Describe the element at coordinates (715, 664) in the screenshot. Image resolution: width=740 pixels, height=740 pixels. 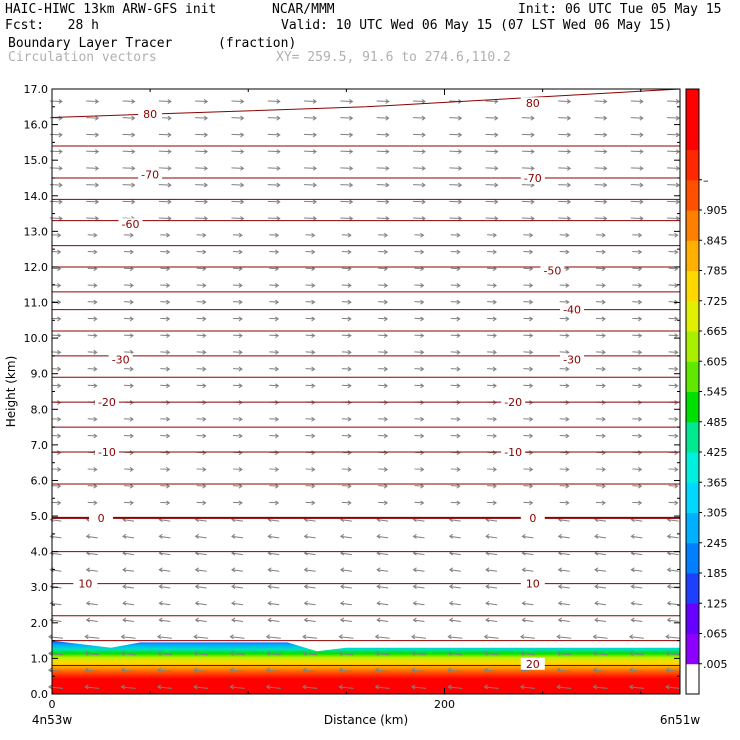
I see `colorbar-label: .005` at that location.